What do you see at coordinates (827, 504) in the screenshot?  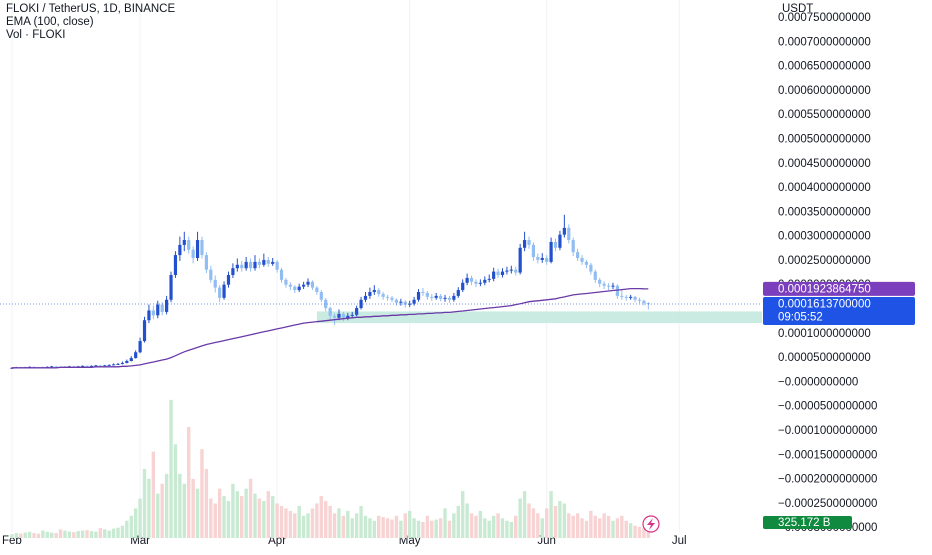 I see `y-tick-label: −0.0002500000000` at bounding box center [827, 504].